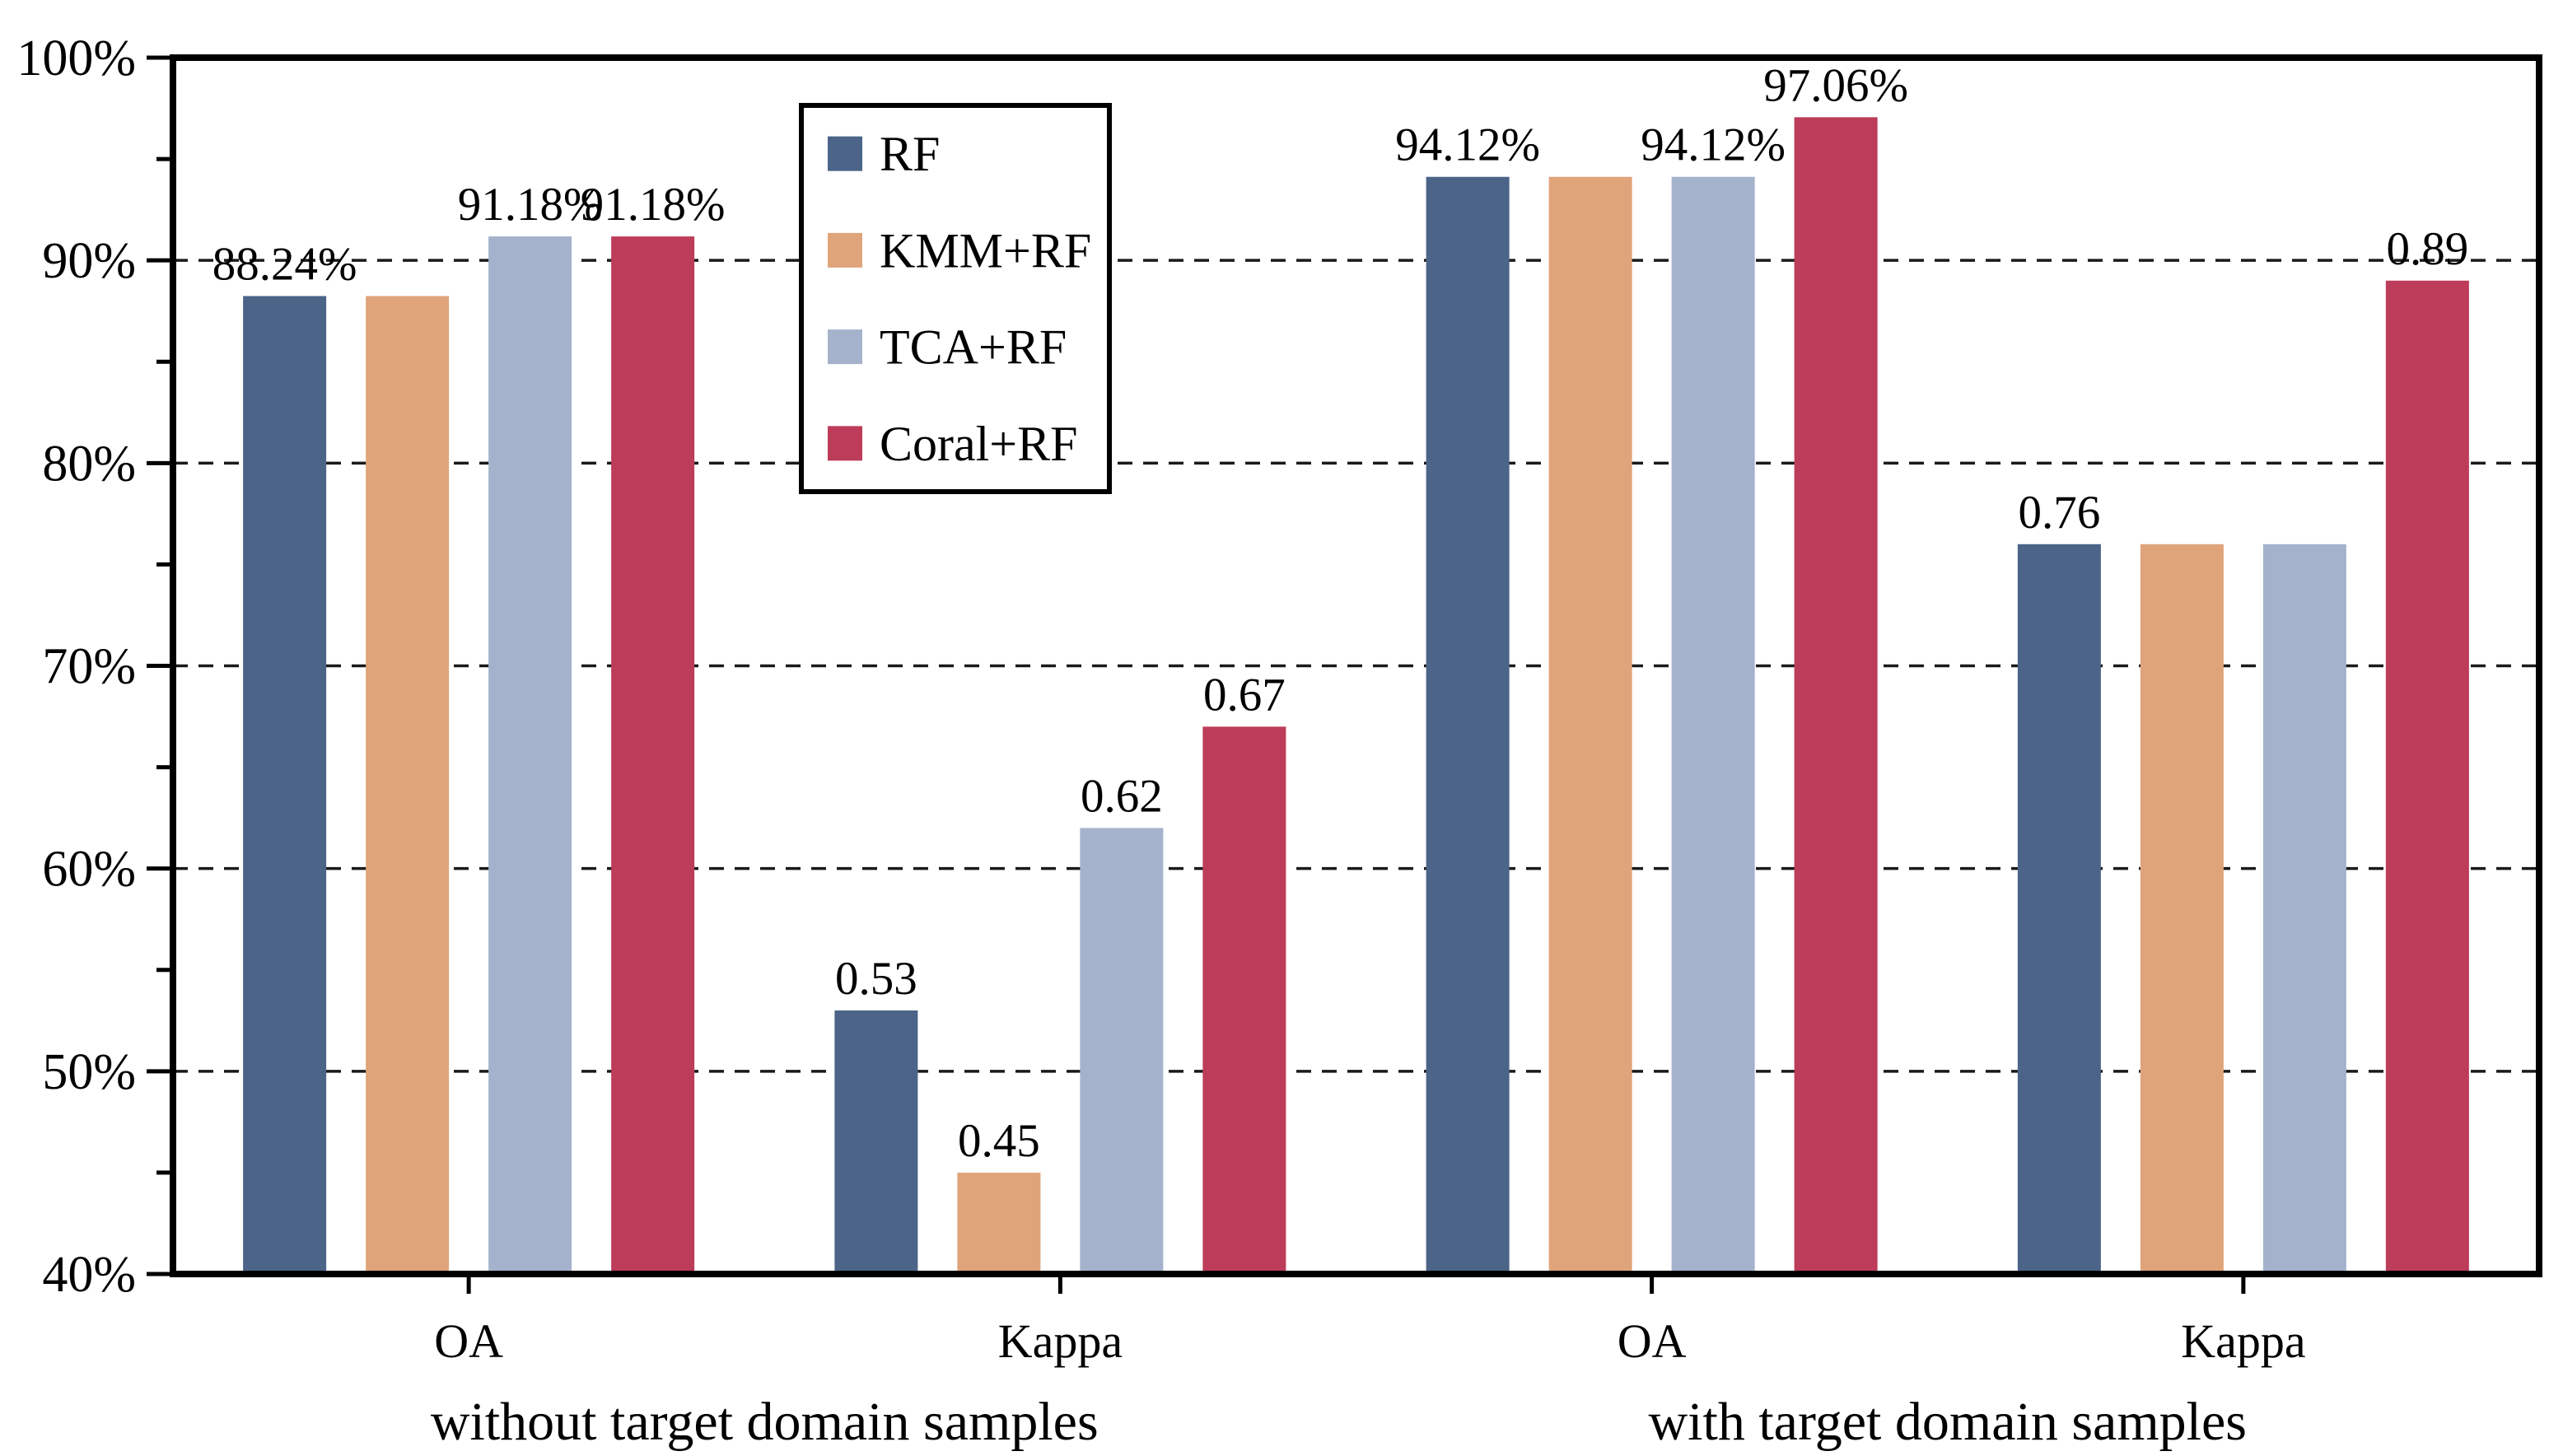 The image size is (2563, 1456). Describe the element at coordinates (468, 1341) in the screenshot. I see `category-label-OA-g0: OA` at that location.